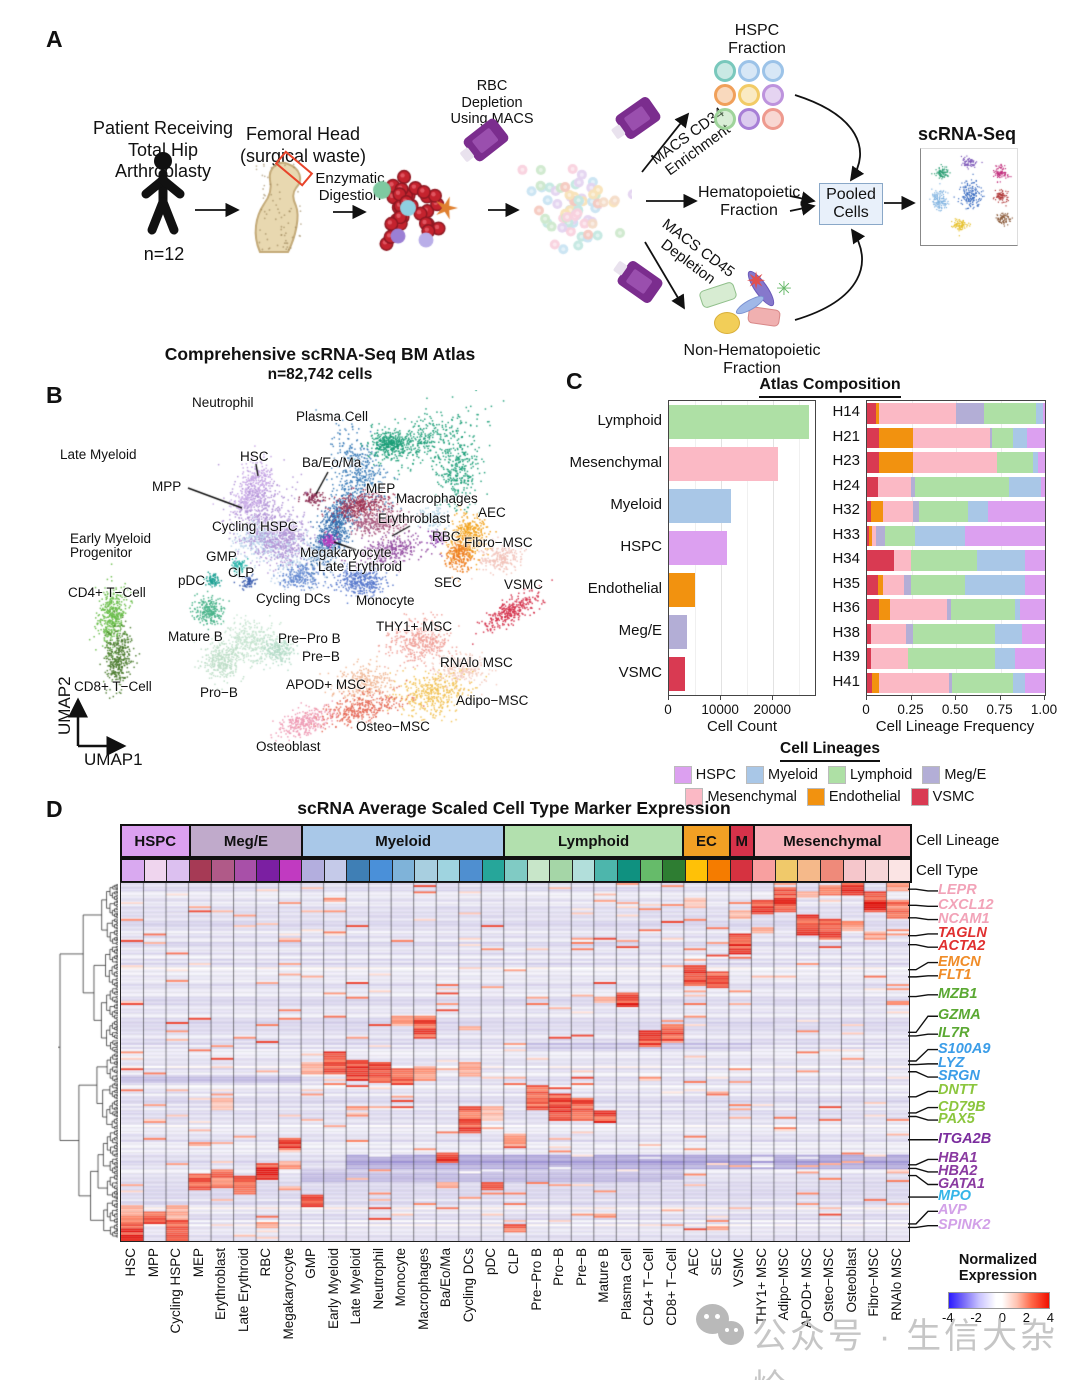  I want to click on heatmap-column-label: Ba/Eo/Ma, so click(446, 1278).